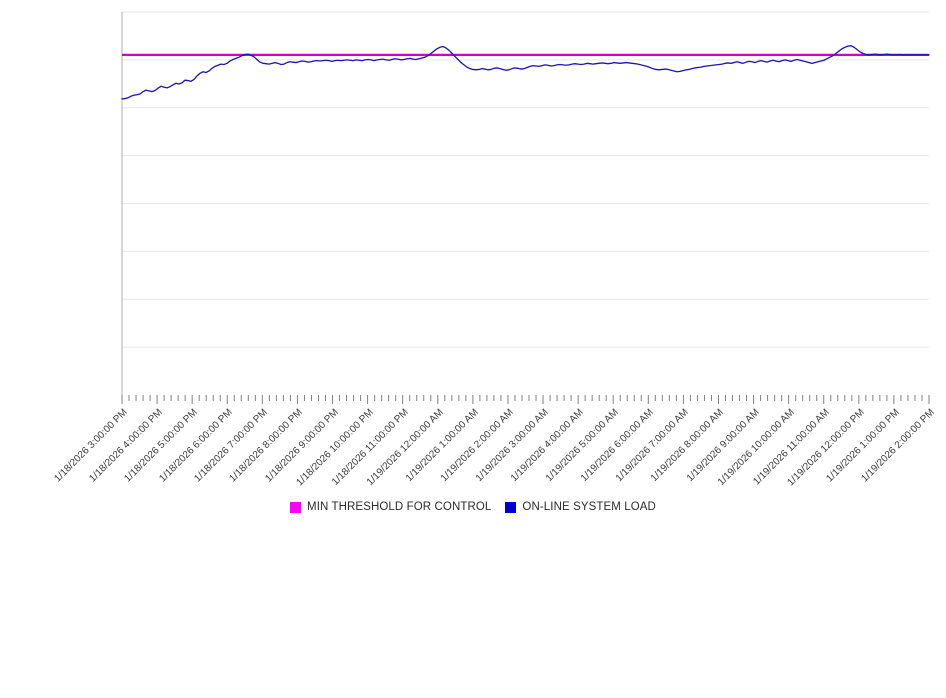 This screenshot has width=946, height=698. Describe the element at coordinates (511, 507) in the screenshot. I see `legend-swatch-blue` at that location.